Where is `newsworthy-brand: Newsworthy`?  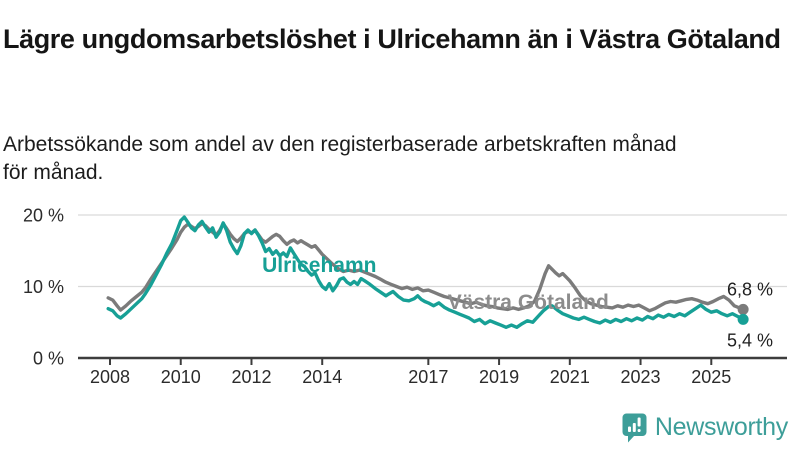 newsworthy-brand: Newsworthy is located at coordinates (704, 427).